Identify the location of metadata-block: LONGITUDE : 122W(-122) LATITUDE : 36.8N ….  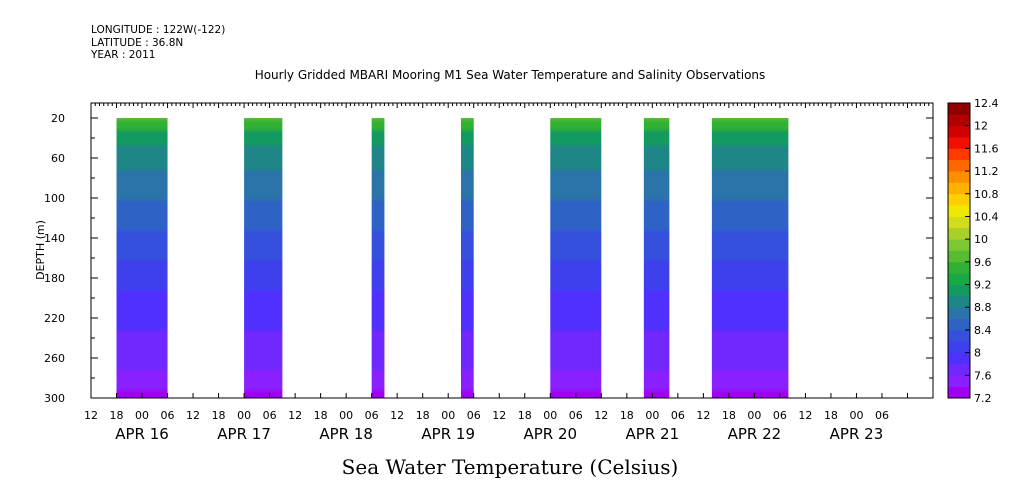
(158, 43).